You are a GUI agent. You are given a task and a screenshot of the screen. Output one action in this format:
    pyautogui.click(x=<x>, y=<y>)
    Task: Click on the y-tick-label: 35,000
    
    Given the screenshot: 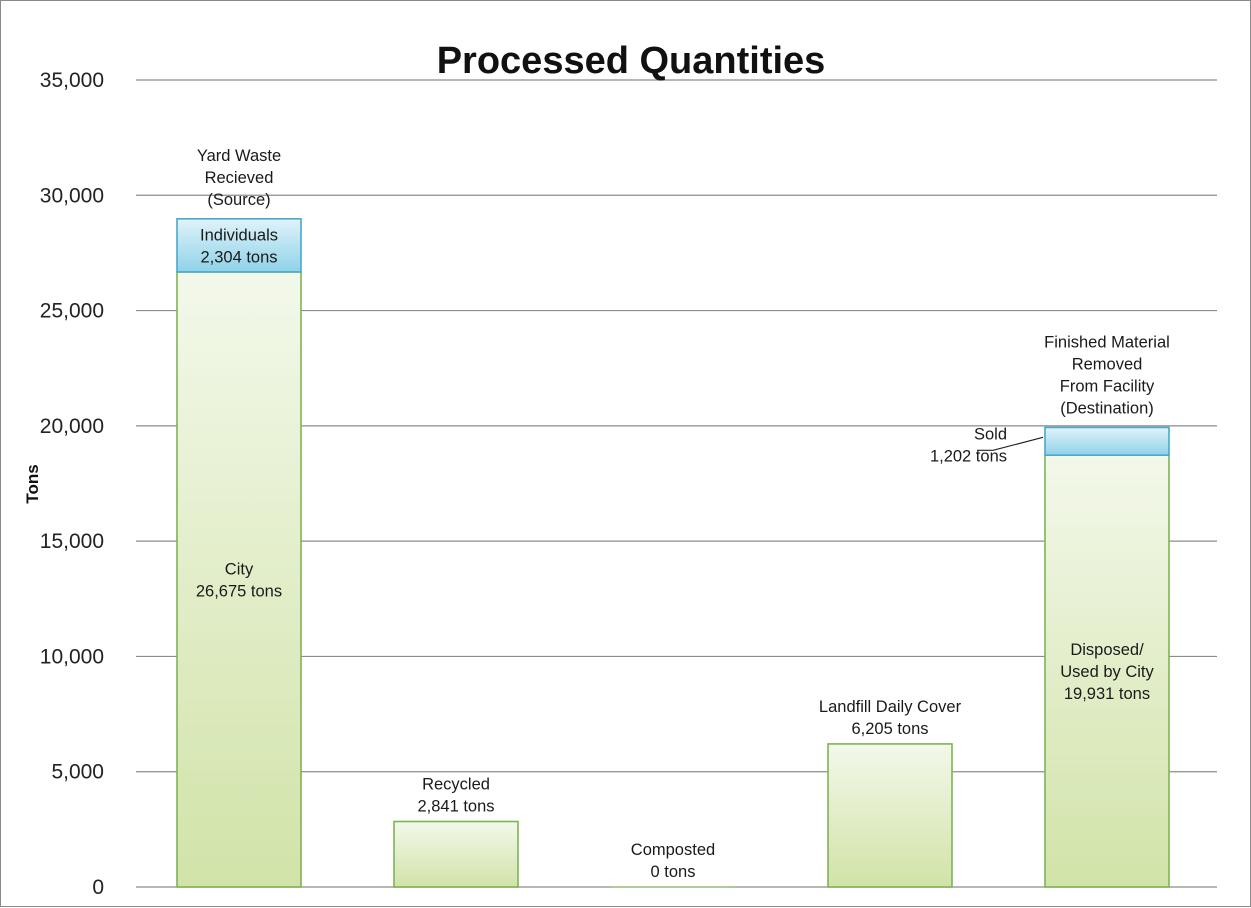 What is the action you would take?
    pyautogui.click(x=72, y=80)
    